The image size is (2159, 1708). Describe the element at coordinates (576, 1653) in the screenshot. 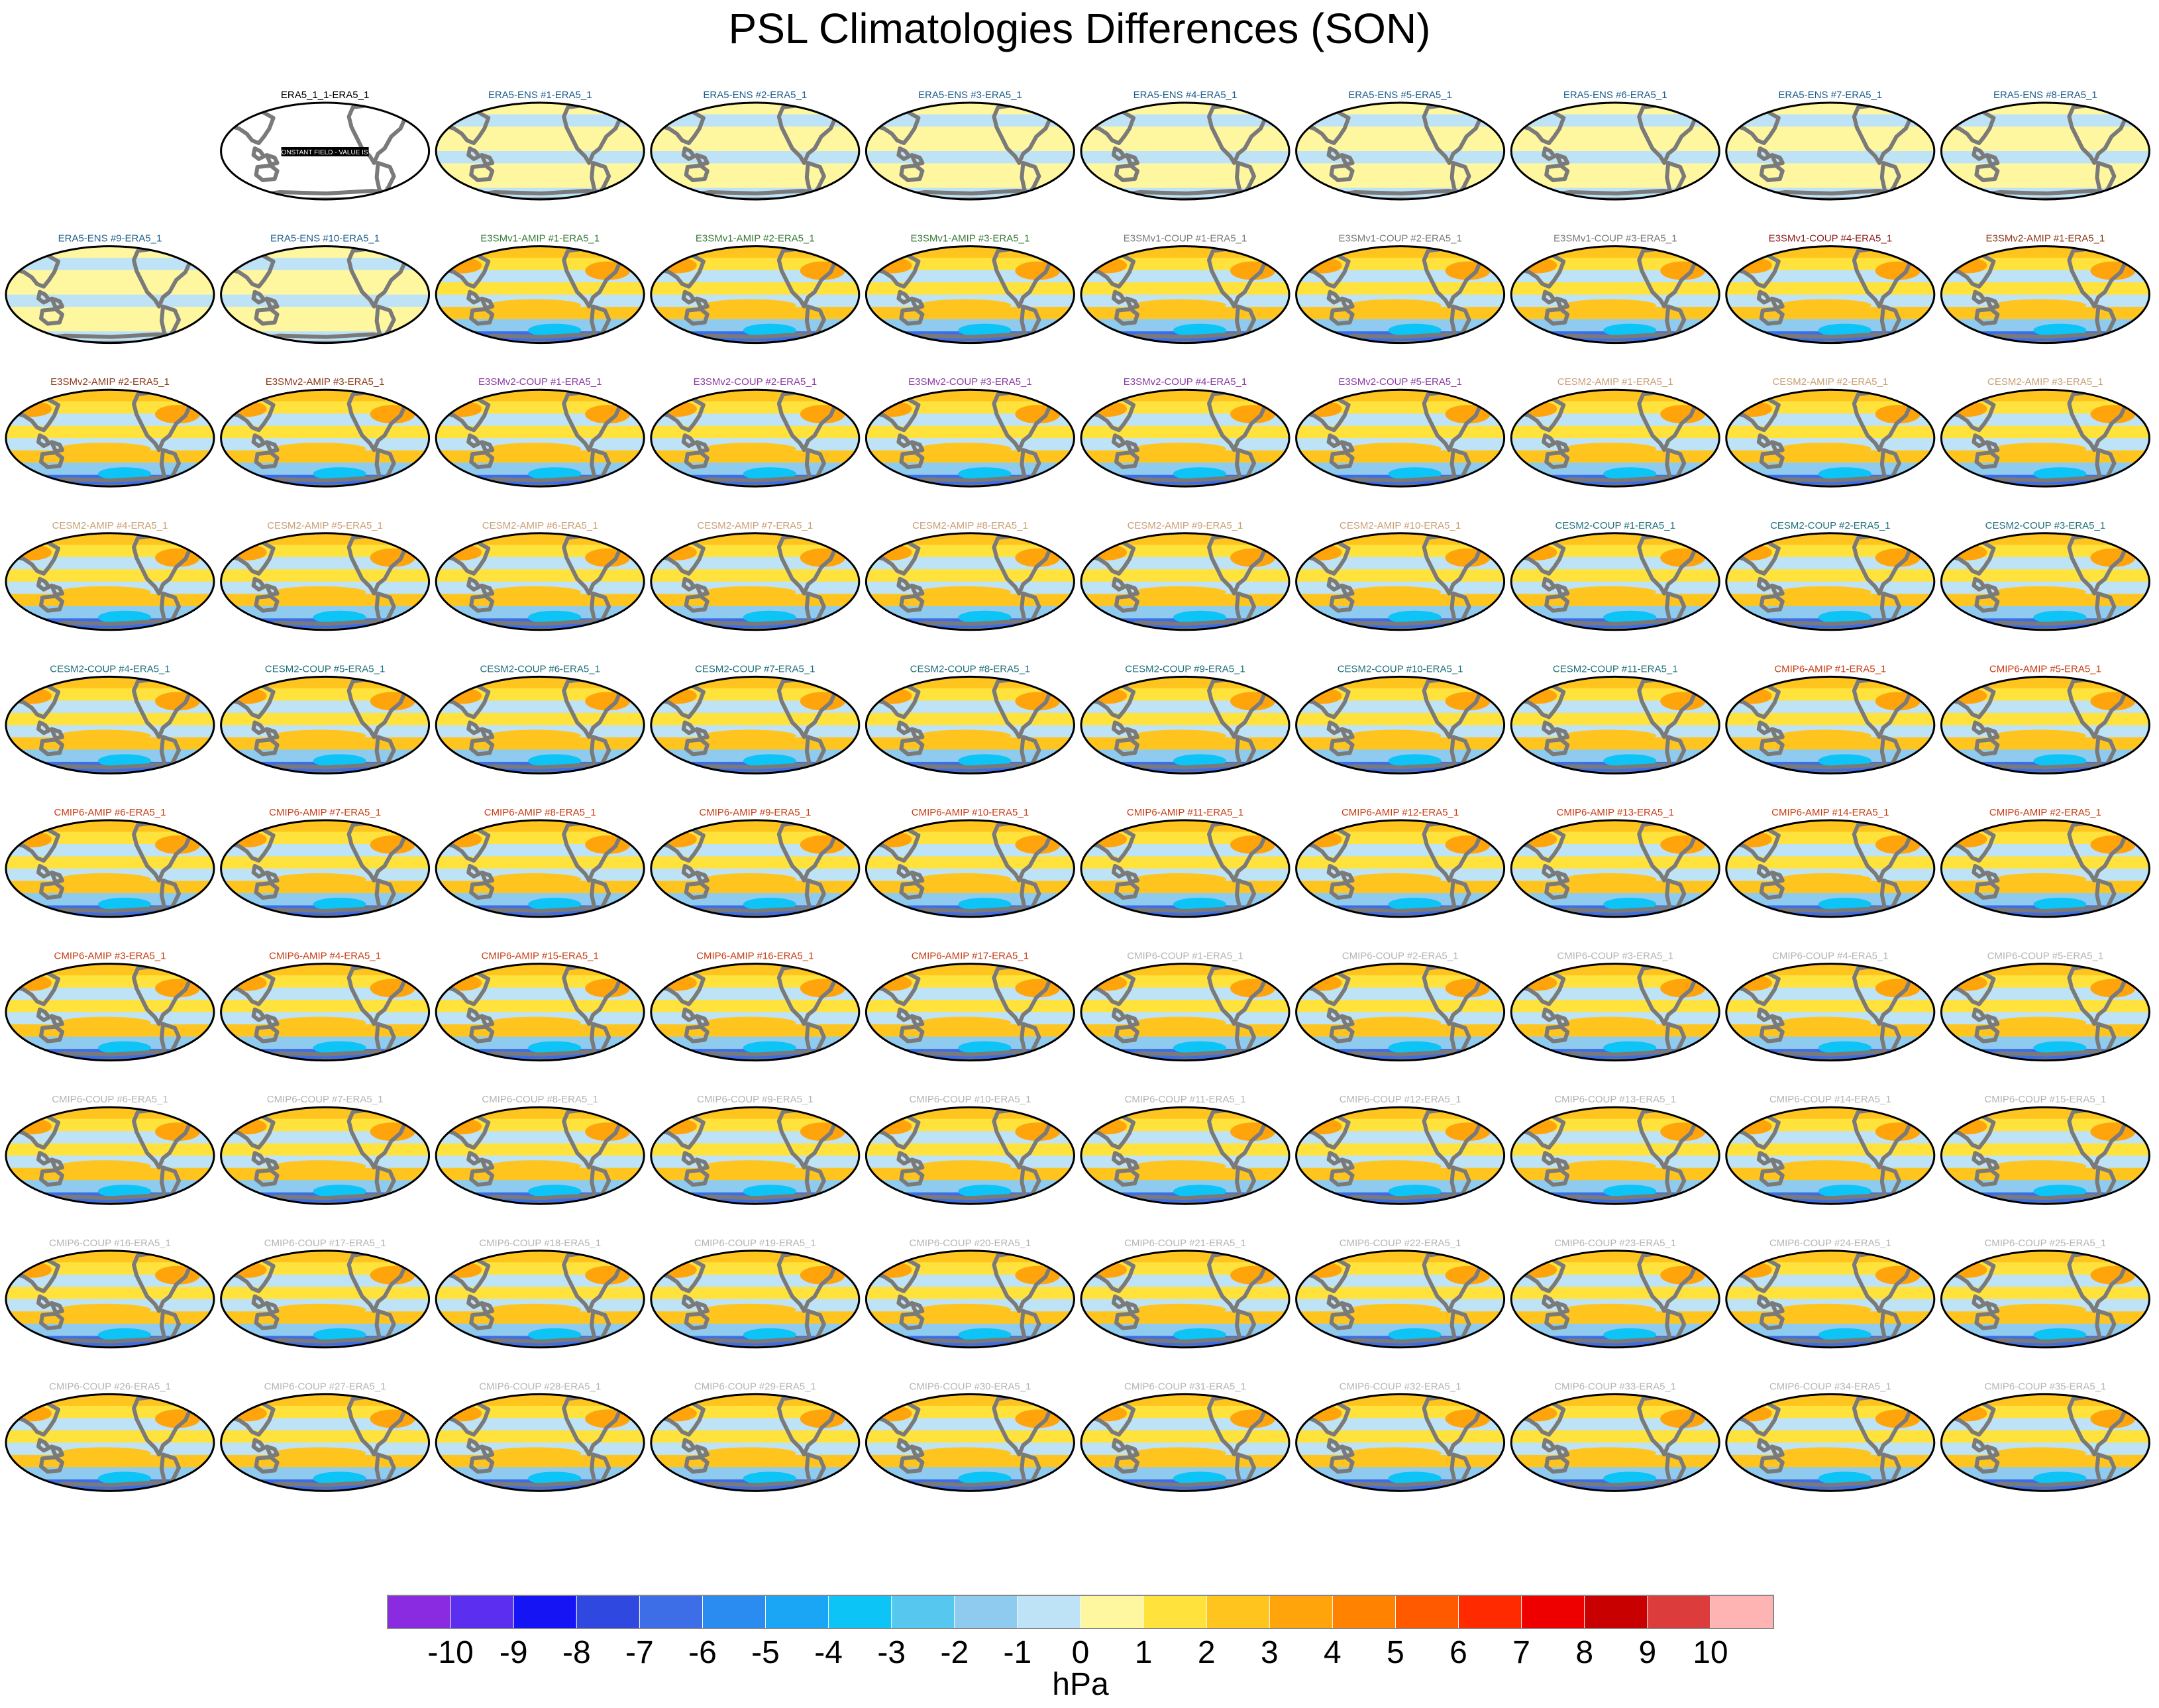

I see `colorbar-tick-label: -8` at that location.